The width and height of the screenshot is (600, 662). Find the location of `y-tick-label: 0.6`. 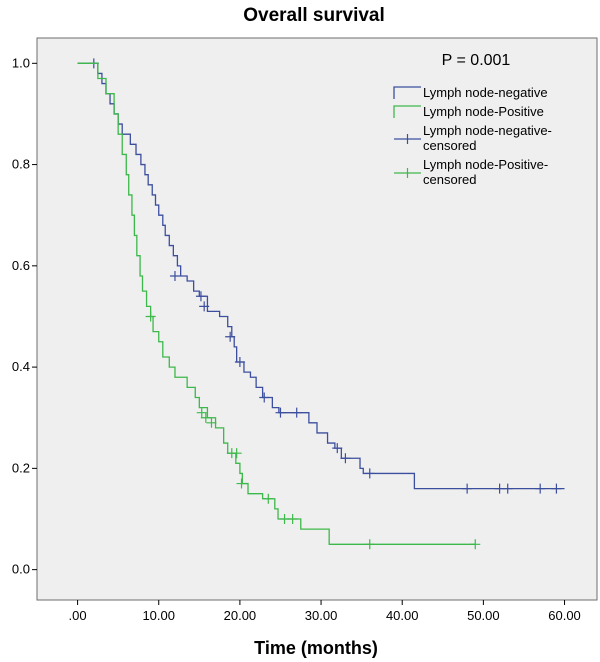

y-tick-label: 0.6 is located at coordinates (21, 265).